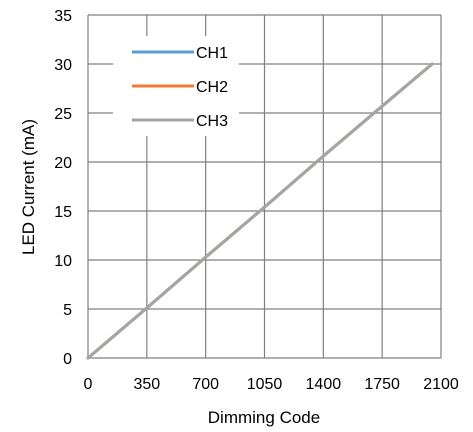  I want to click on y-tick-label: 30, so click(63, 65).